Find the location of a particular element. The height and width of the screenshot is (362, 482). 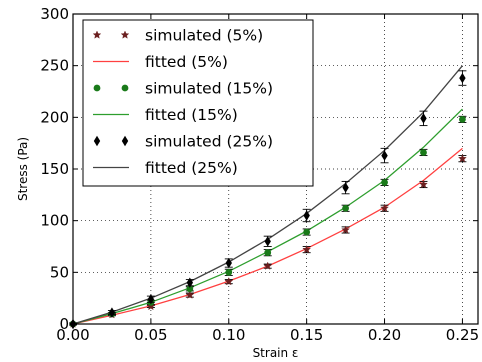

y-tick-label: 300 is located at coordinates (54, 14).